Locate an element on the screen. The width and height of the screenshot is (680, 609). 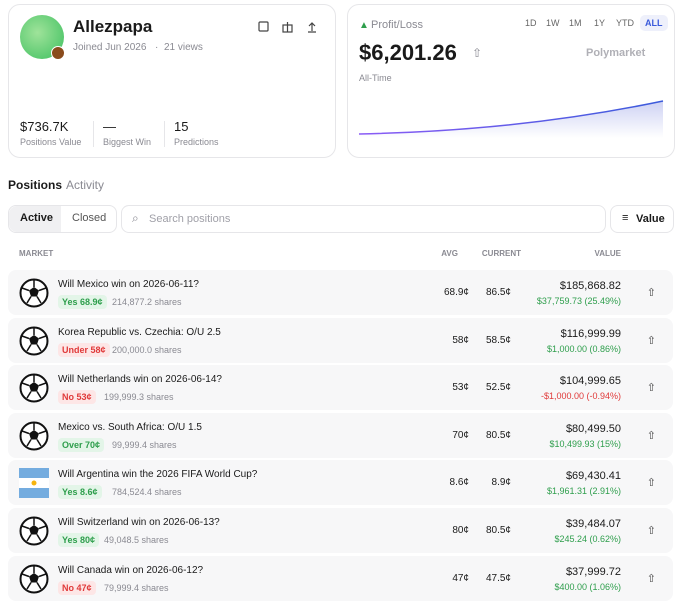
value: $185,868.82 is located at coordinates (590, 286).